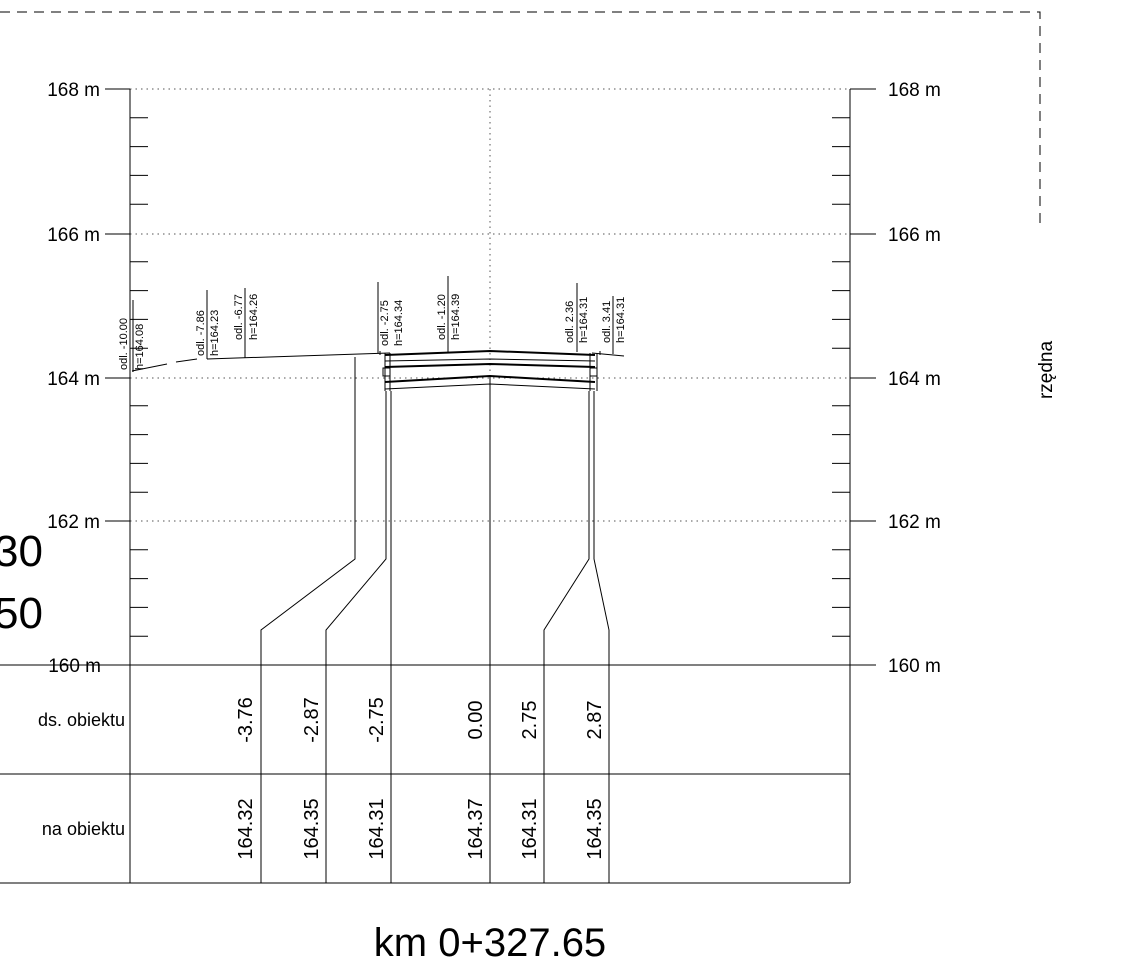 The image size is (1131, 968). Describe the element at coordinates (139, 377) in the screenshot. I see `left-minor-ticks` at that location.